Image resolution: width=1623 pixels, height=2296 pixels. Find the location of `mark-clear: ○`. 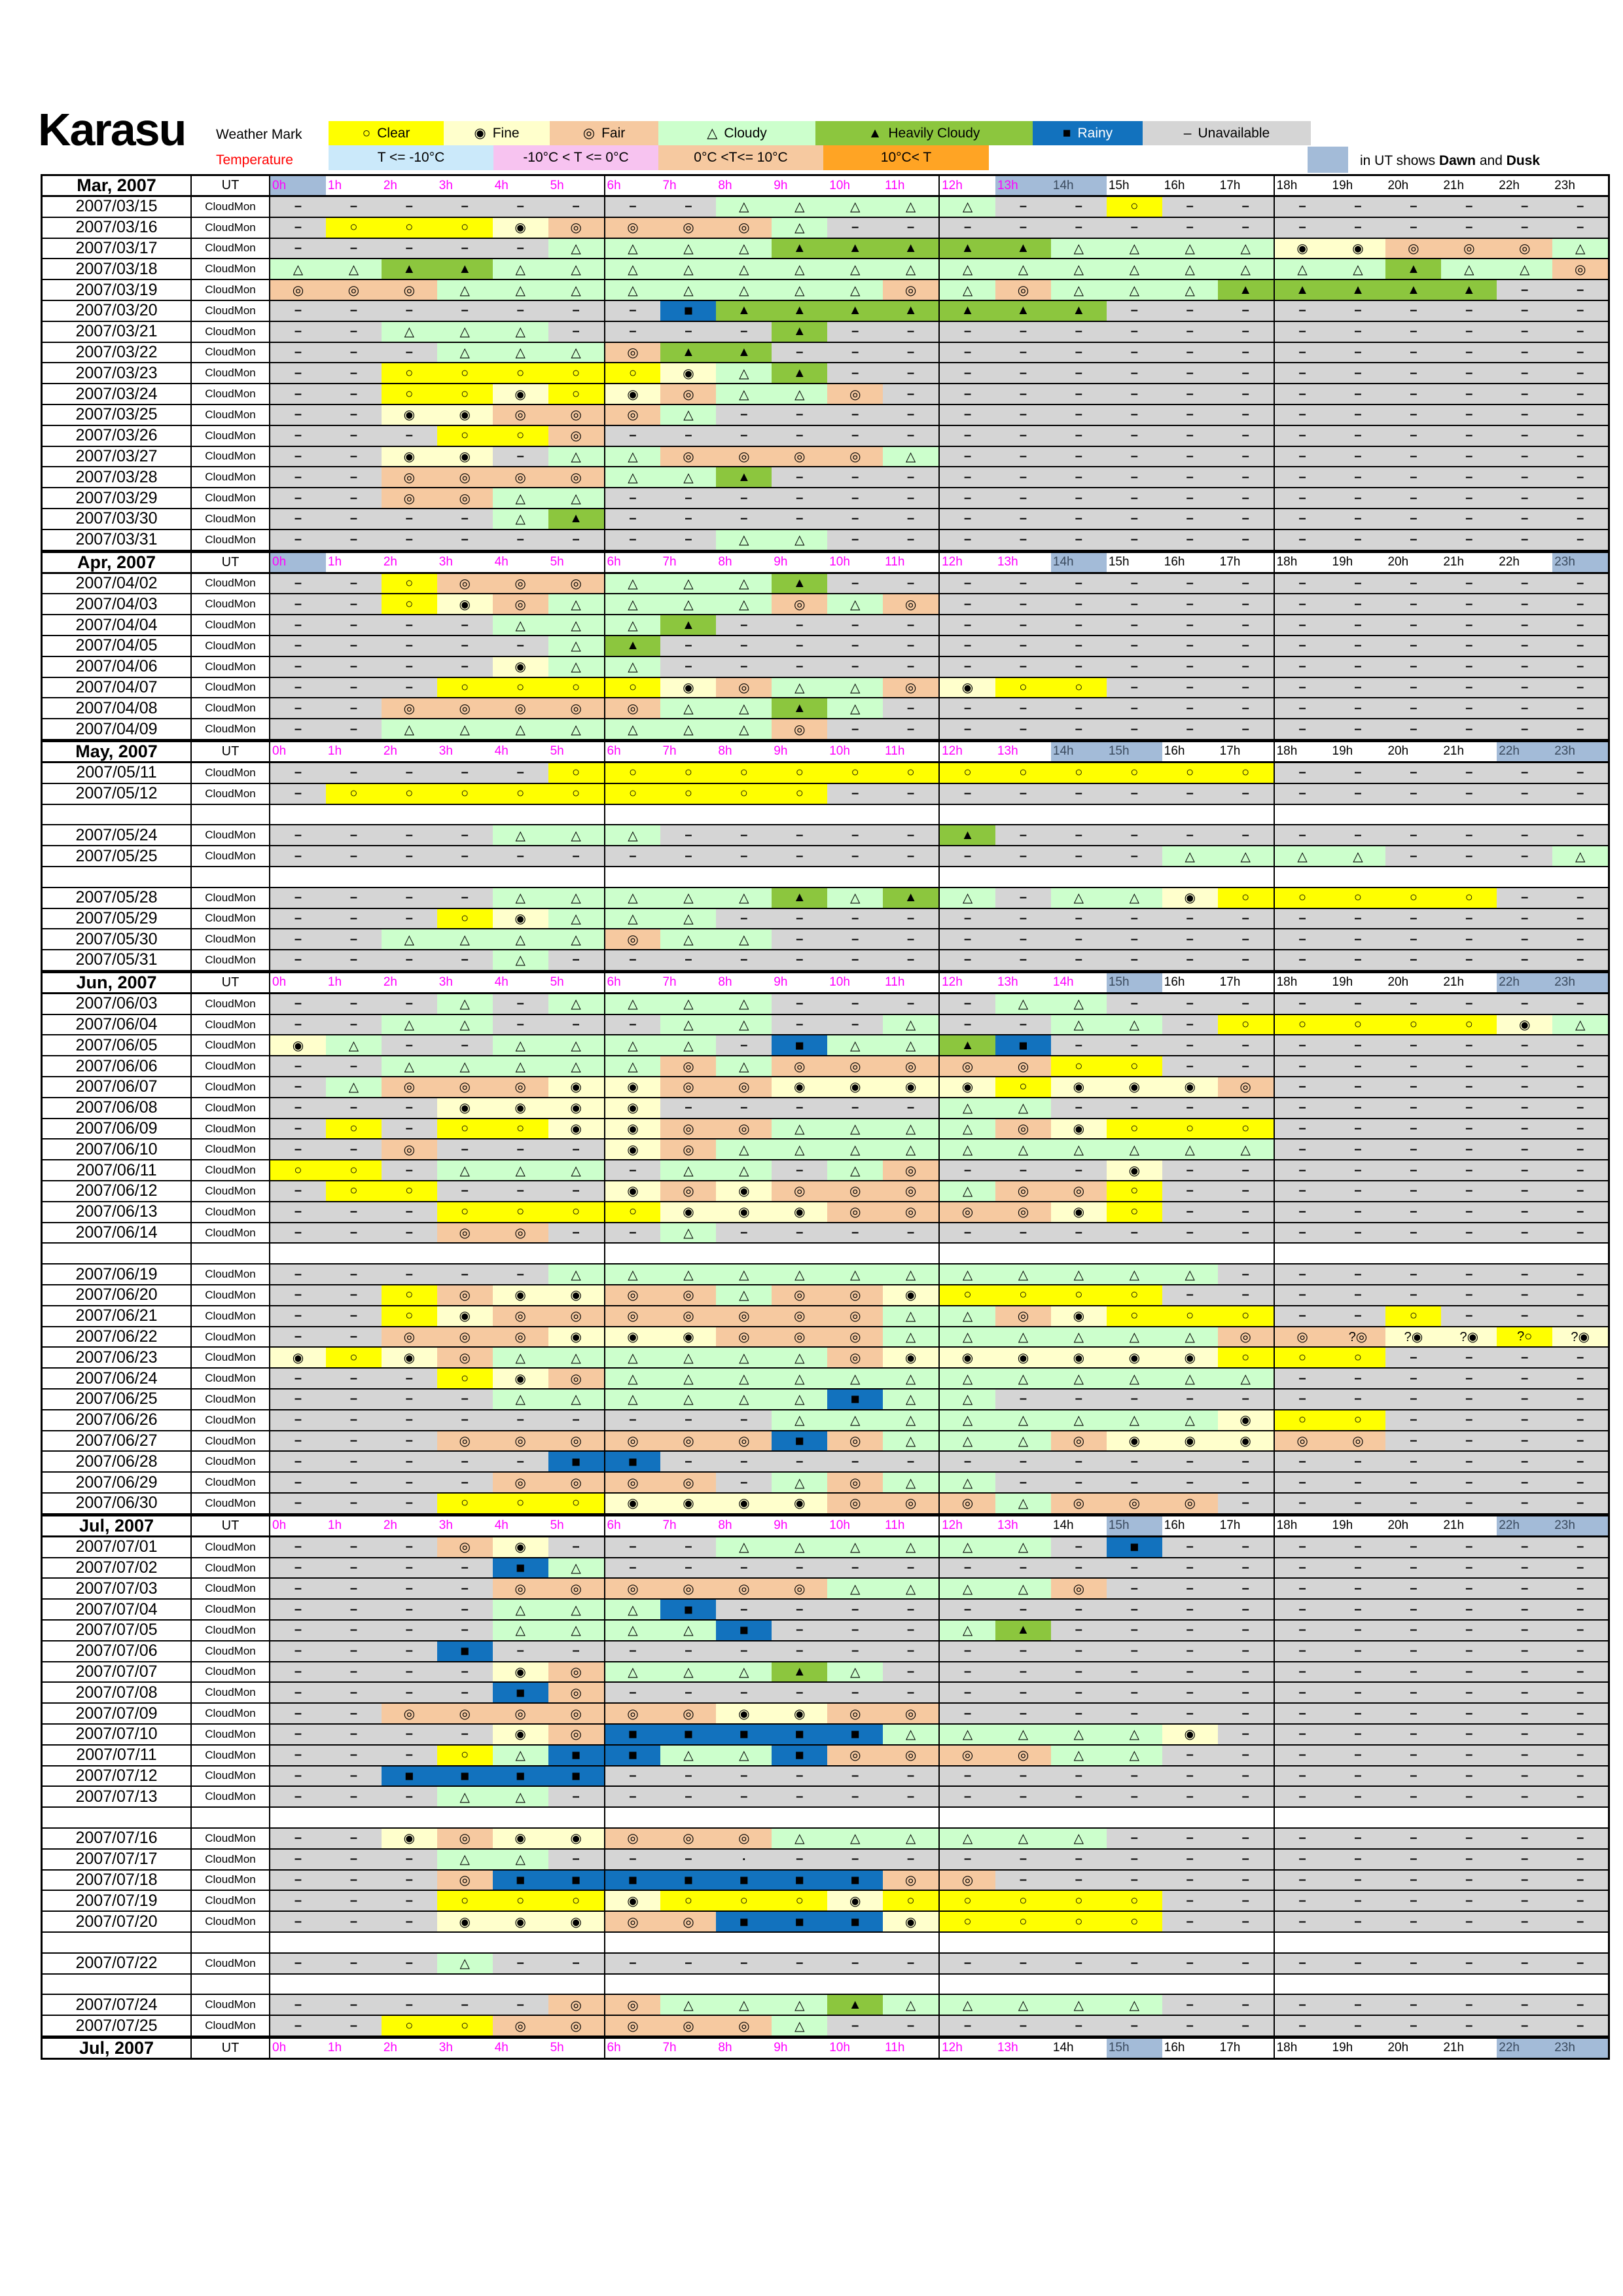

mark-clear: ○ is located at coordinates (576, 1503).